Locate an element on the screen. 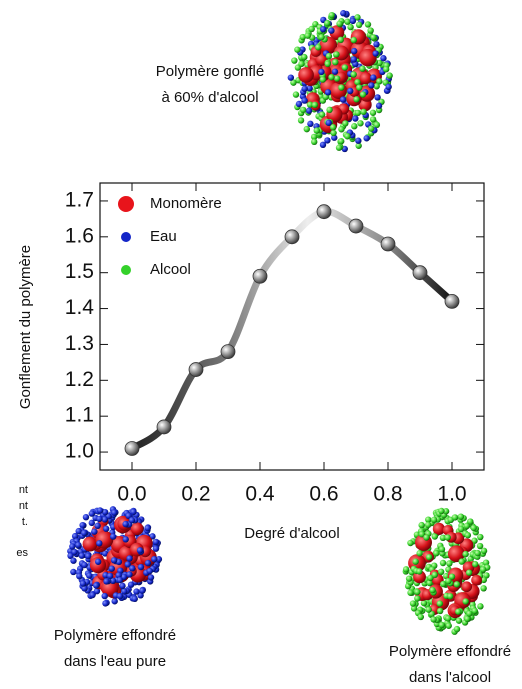 The image size is (522, 689). x-tick-label: 1.0 is located at coordinates (451, 494).